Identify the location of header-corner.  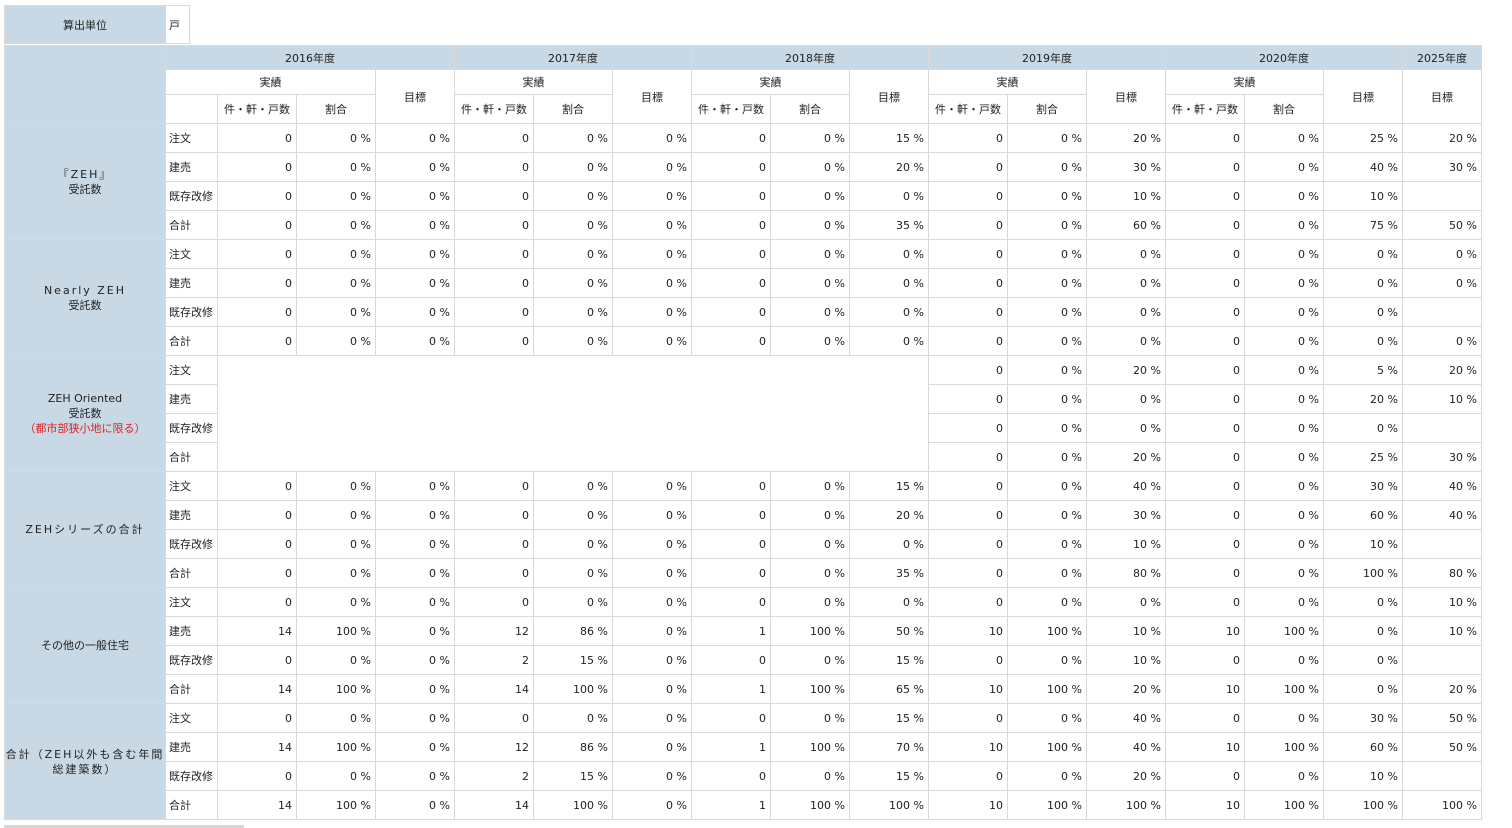
(85, 84).